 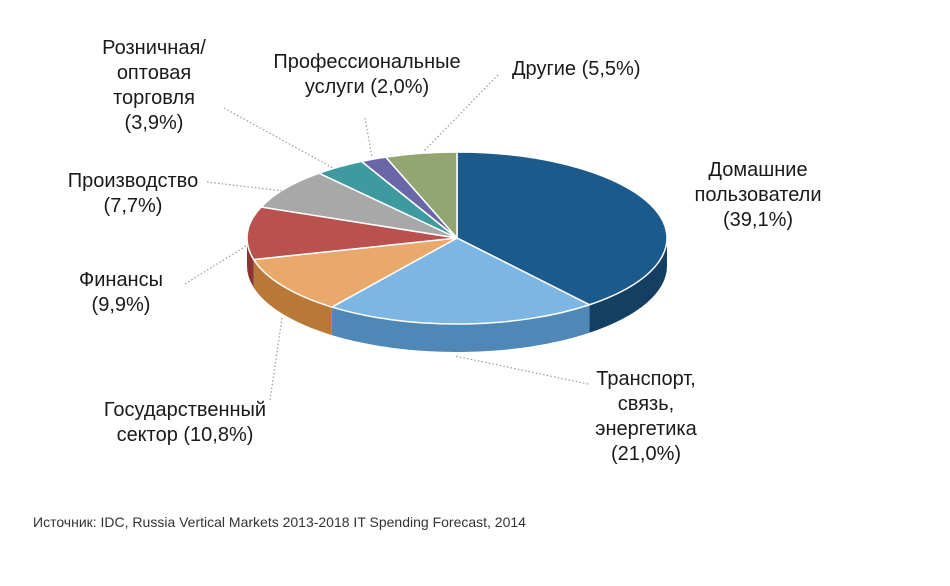 I want to click on slice-label-line: (39,1%), so click(x=758, y=220).